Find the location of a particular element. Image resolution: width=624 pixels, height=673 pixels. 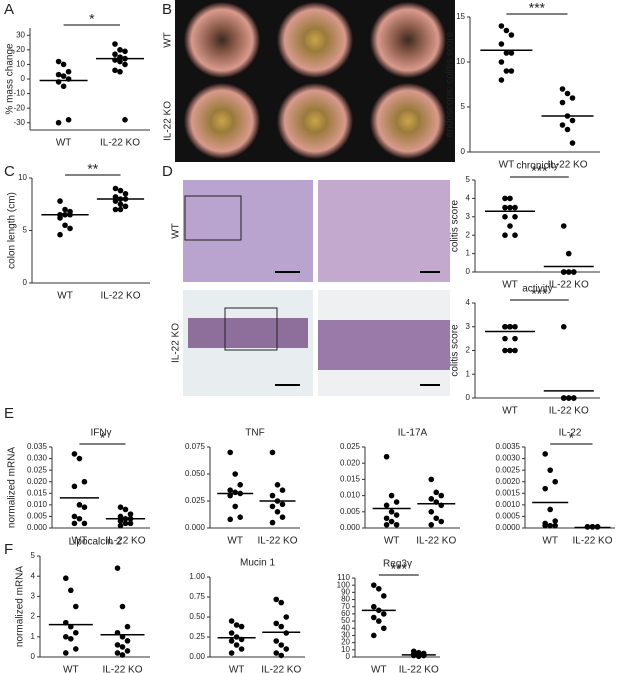

y-tick-label: 0.0025 is located at coordinates (508, 469).